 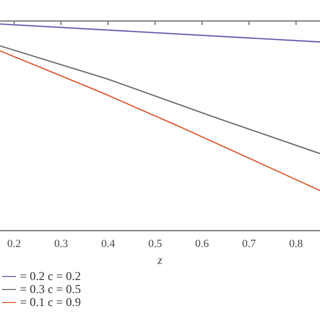 What do you see at coordinates (61, 244) in the screenshot?
I see `x-tick-label: 0.3` at bounding box center [61, 244].